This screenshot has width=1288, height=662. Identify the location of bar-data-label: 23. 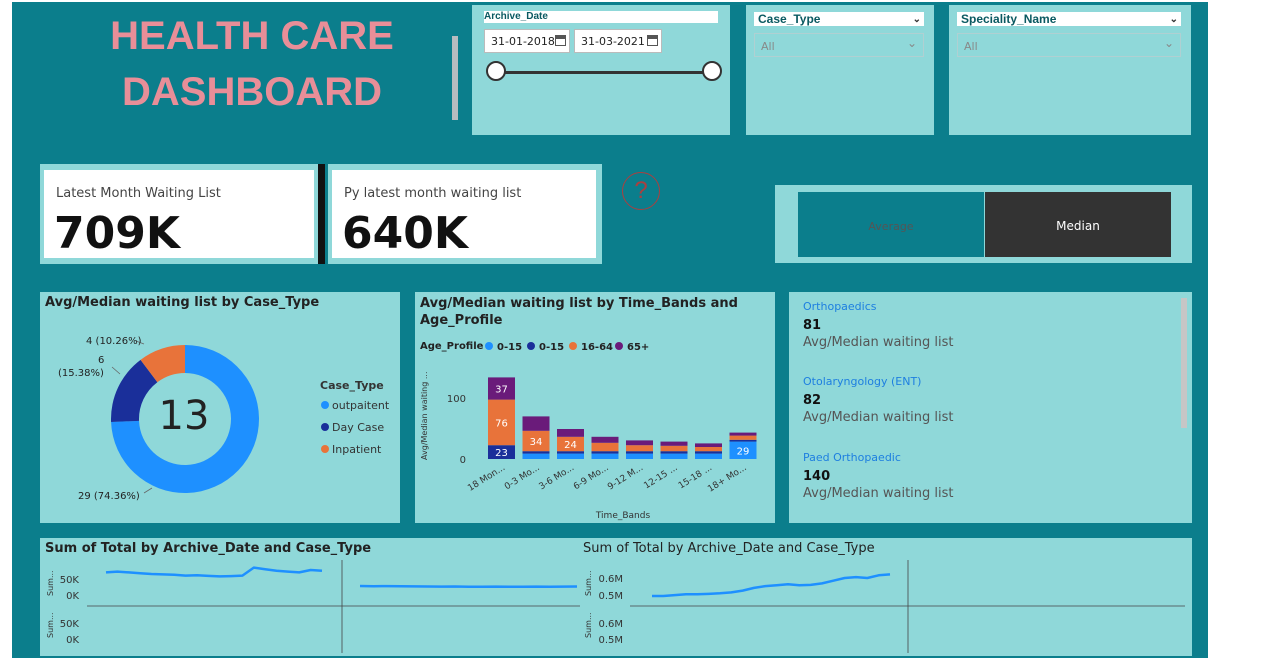
(501, 453).